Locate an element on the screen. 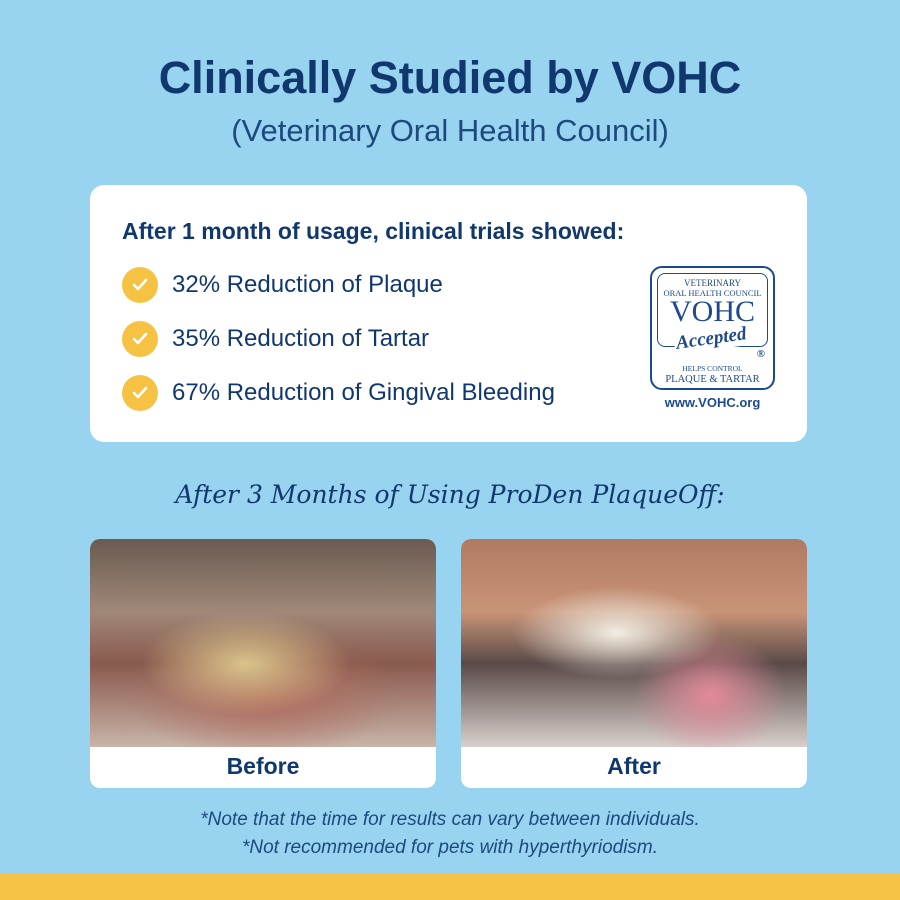  result-item: 35% Reduction of Tartar is located at coordinates (275, 339).